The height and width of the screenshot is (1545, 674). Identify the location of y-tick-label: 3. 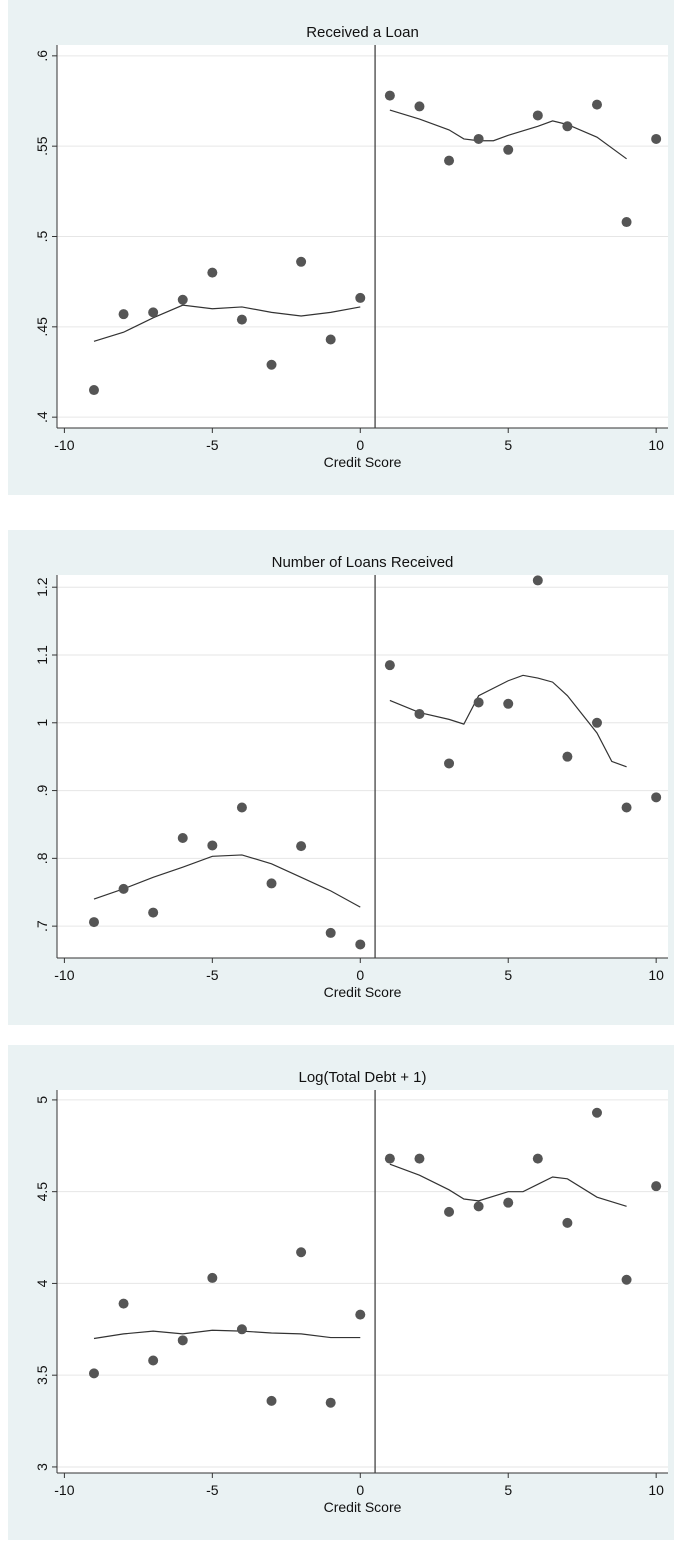
(42, 1467).